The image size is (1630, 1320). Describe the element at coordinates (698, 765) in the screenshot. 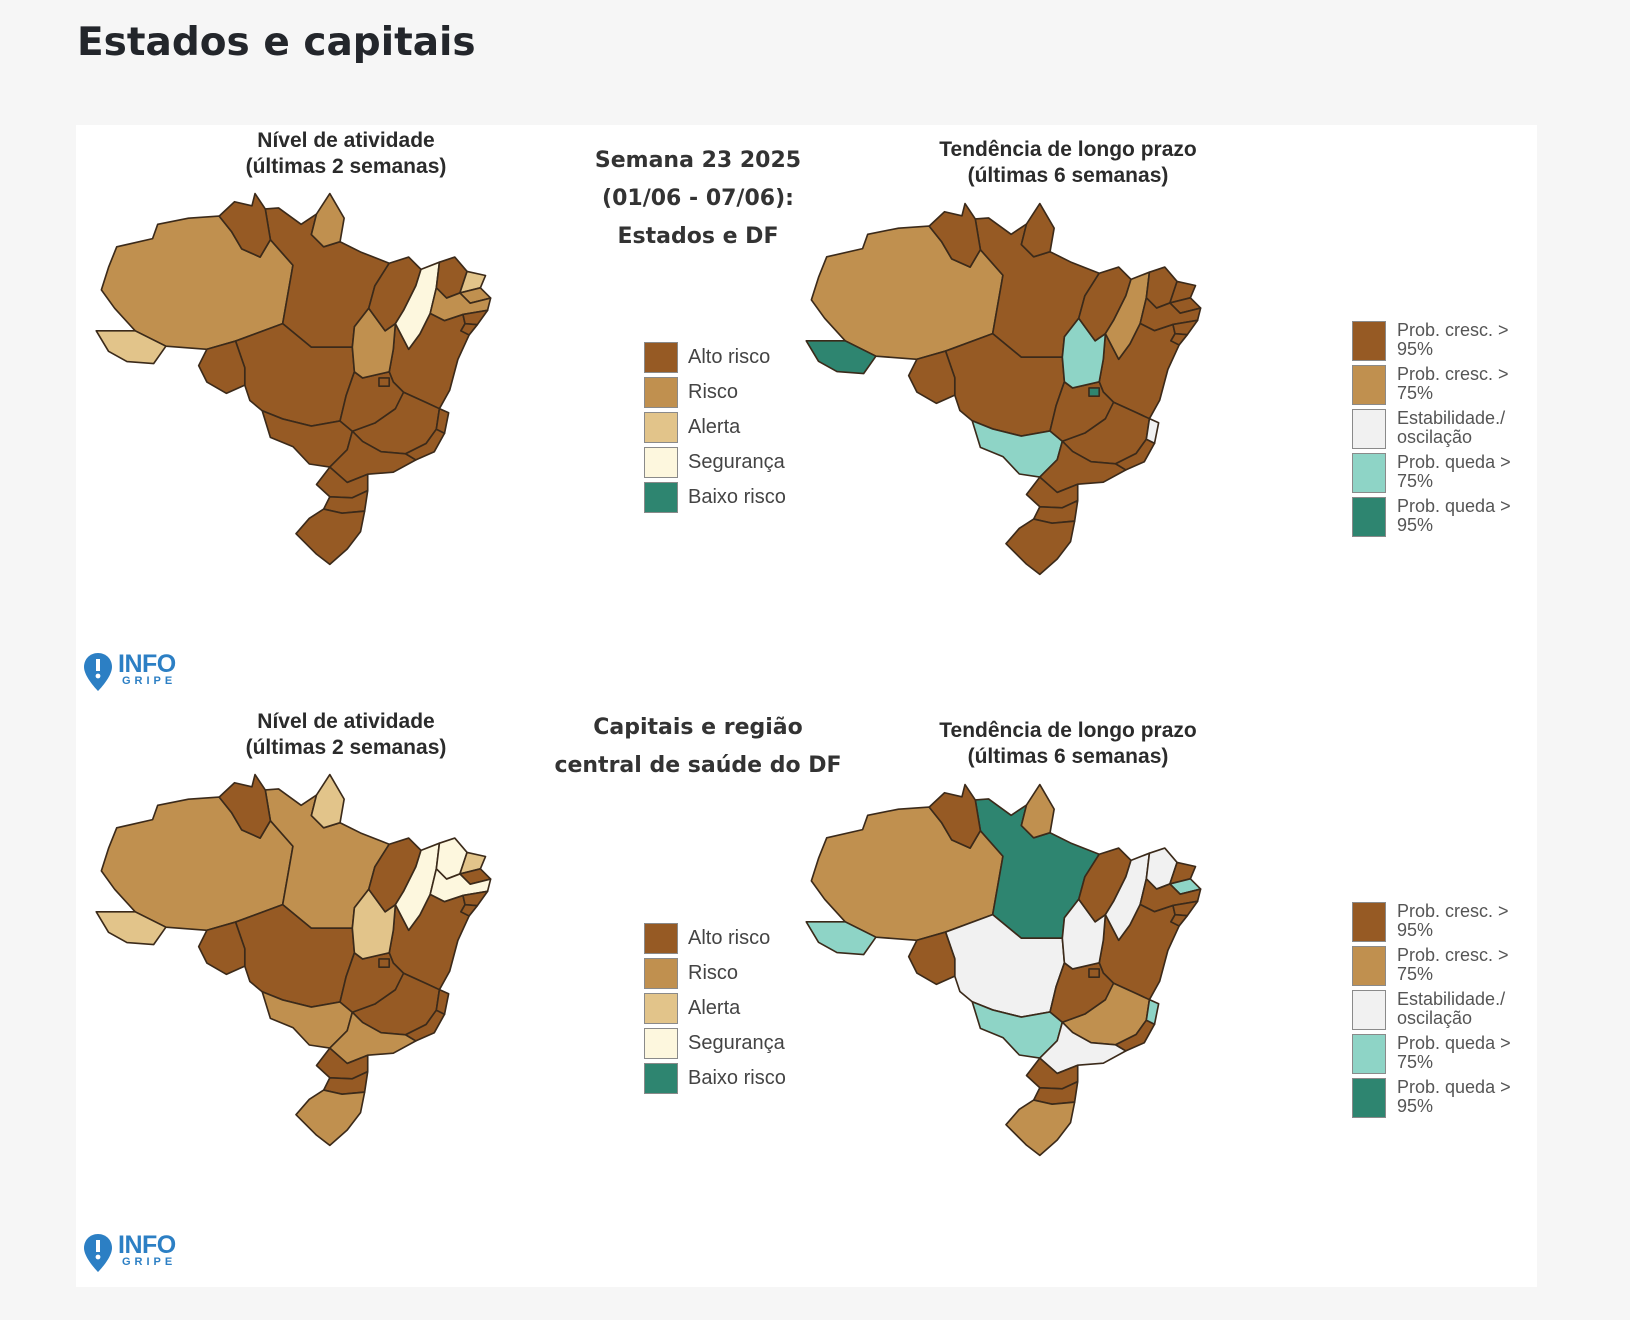

I see `panel-center-title-line: central de saúde do DF` at that location.